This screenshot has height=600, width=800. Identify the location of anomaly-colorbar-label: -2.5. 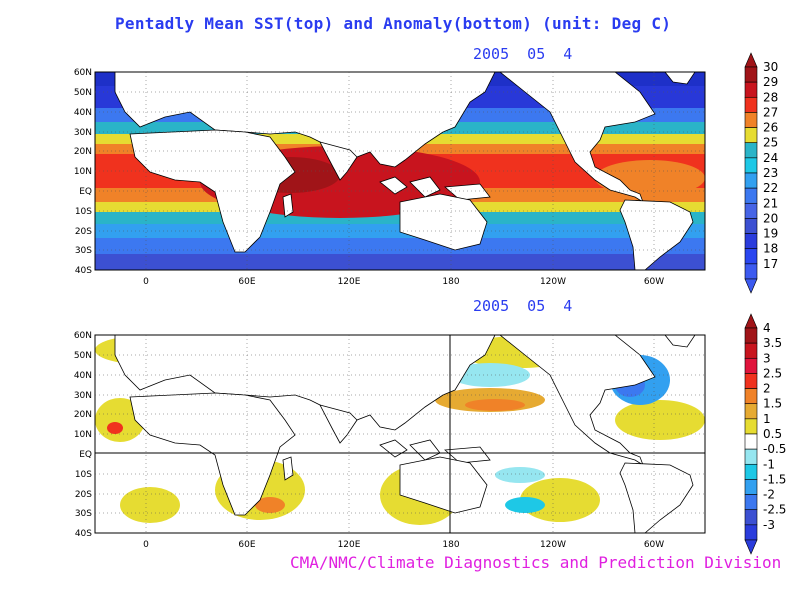
(774, 510).